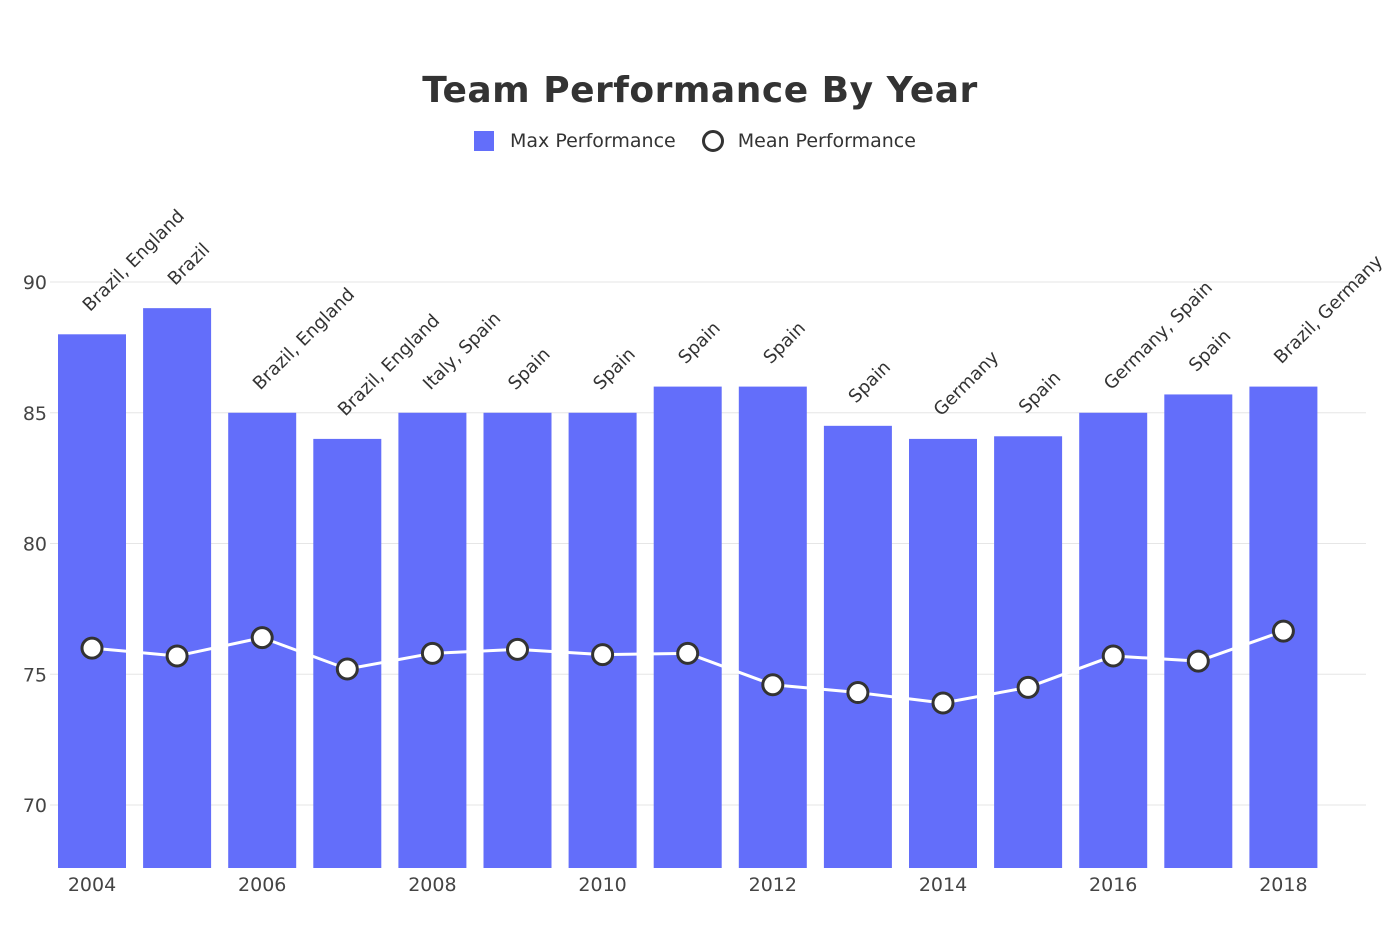 Image resolution: width=1400 pixels, height=926 pixels. What do you see at coordinates (593, 141) in the screenshot?
I see `legend-label-max-performance: Max Performance` at bounding box center [593, 141].